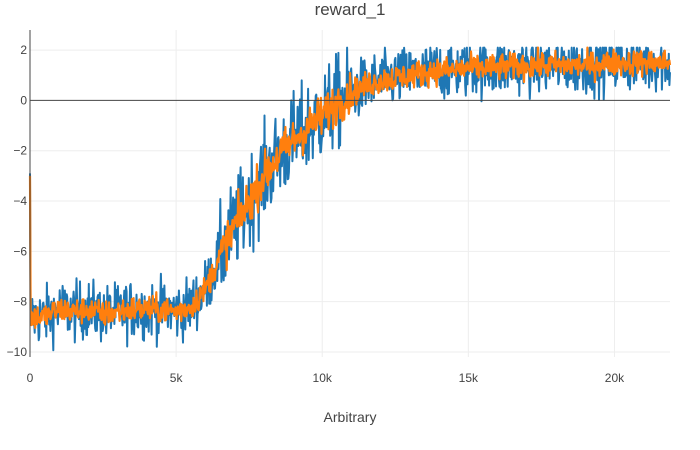 This screenshot has width=700, height=450. Describe the element at coordinates (23, 50) in the screenshot. I see `y-tick-label: 2` at that location.